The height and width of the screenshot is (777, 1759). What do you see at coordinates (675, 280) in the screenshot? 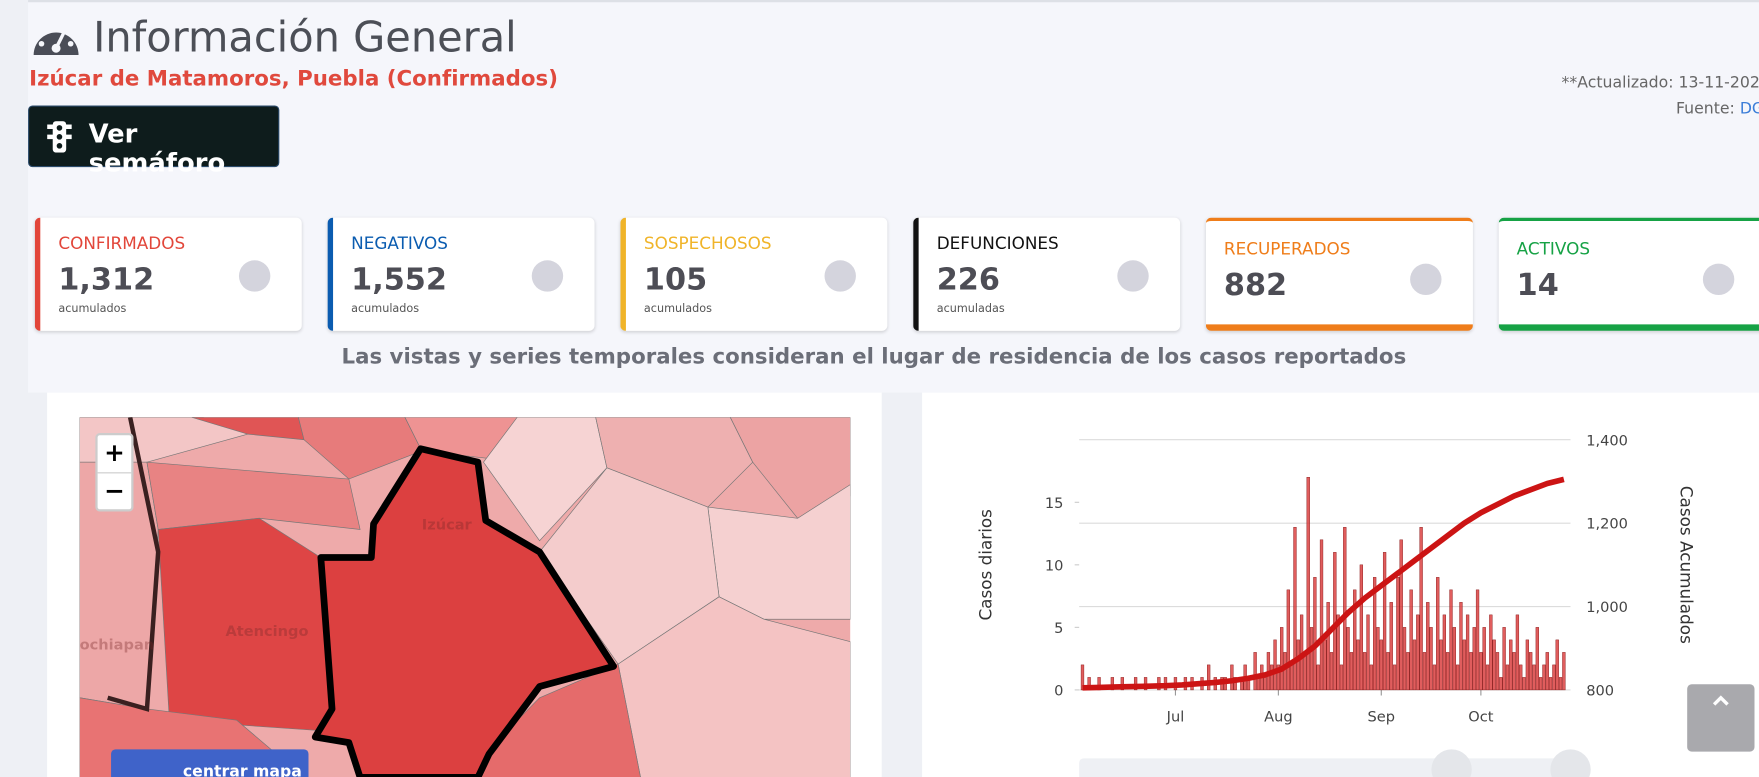
I see `card-value: 105` at bounding box center [675, 280].